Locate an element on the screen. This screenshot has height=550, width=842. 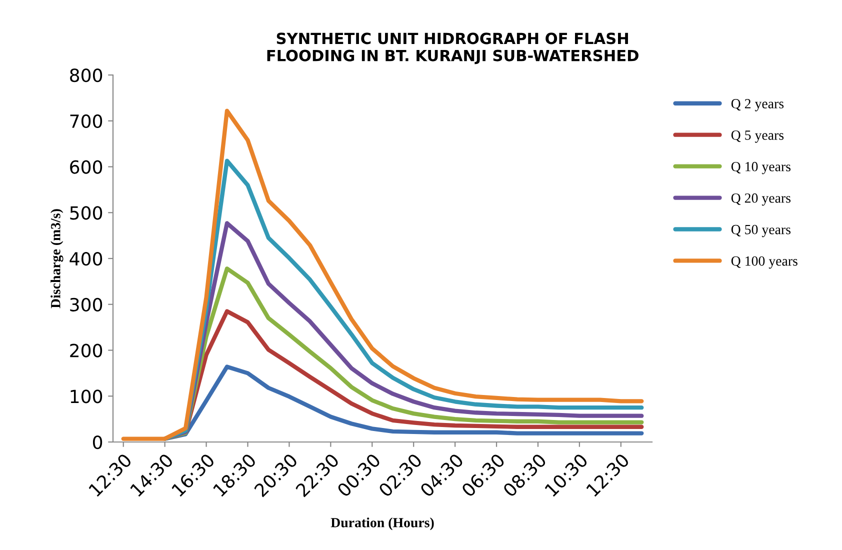
x-axis-title: Duration (Hours) is located at coordinates (382, 524).